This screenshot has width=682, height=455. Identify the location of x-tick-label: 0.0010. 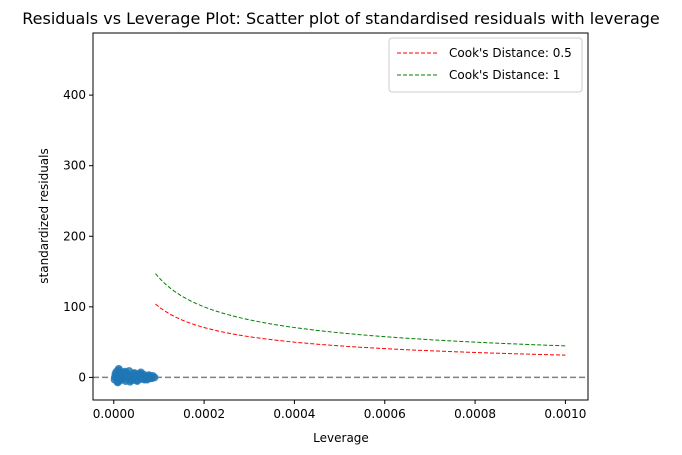
(565, 414).